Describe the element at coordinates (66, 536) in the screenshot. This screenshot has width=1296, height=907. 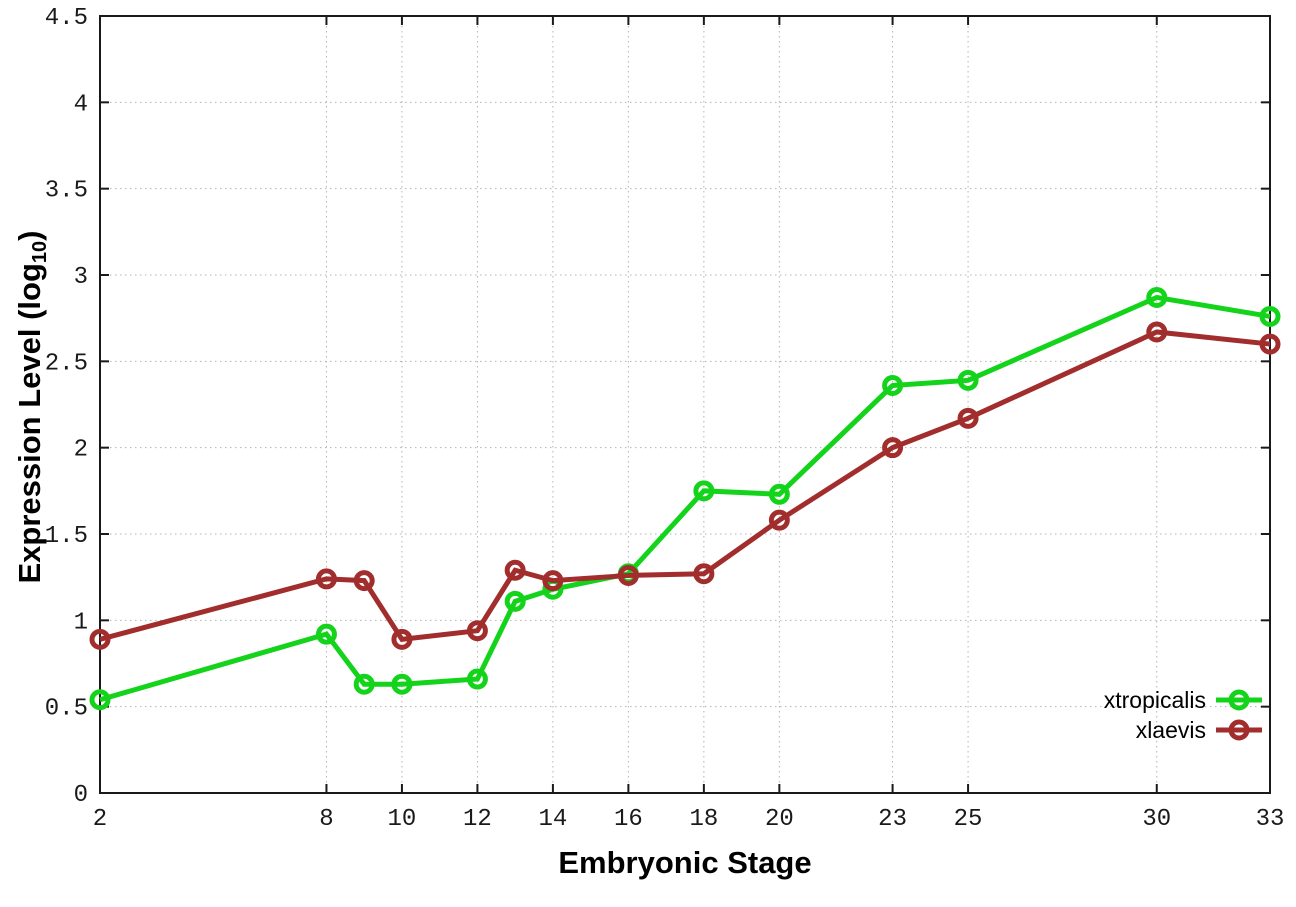
I see `y-tick-label-1.5: 1.5` at that location.